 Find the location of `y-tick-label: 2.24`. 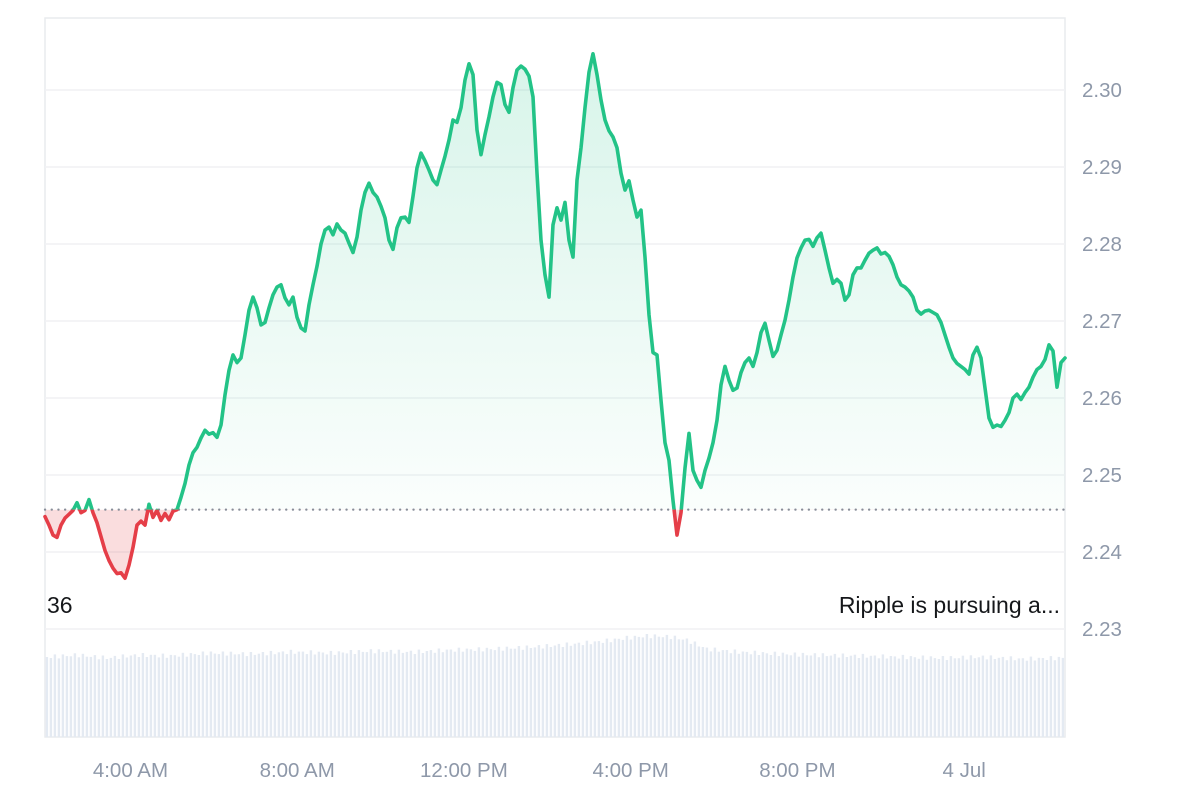

y-tick-label: 2.24 is located at coordinates (1102, 552).